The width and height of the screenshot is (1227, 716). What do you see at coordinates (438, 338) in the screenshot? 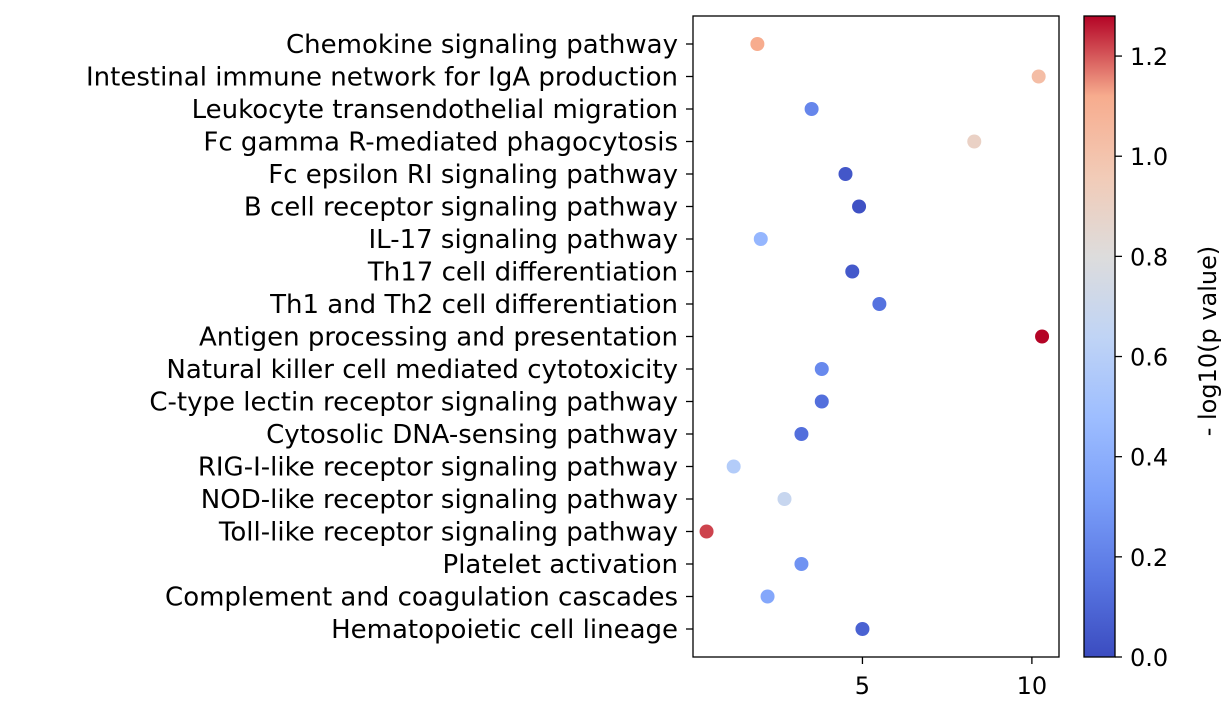
I see `y-tick-label: Antigen processing and presentation` at bounding box center [438, 338].